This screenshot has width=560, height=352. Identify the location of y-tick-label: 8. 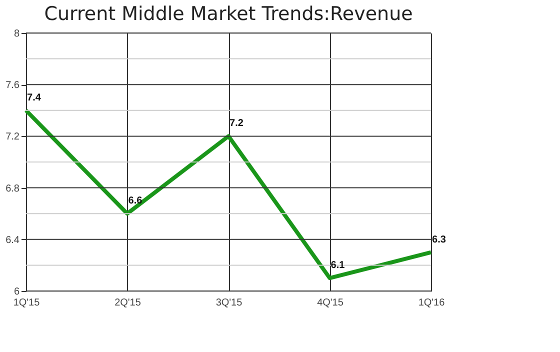
(17, 34).